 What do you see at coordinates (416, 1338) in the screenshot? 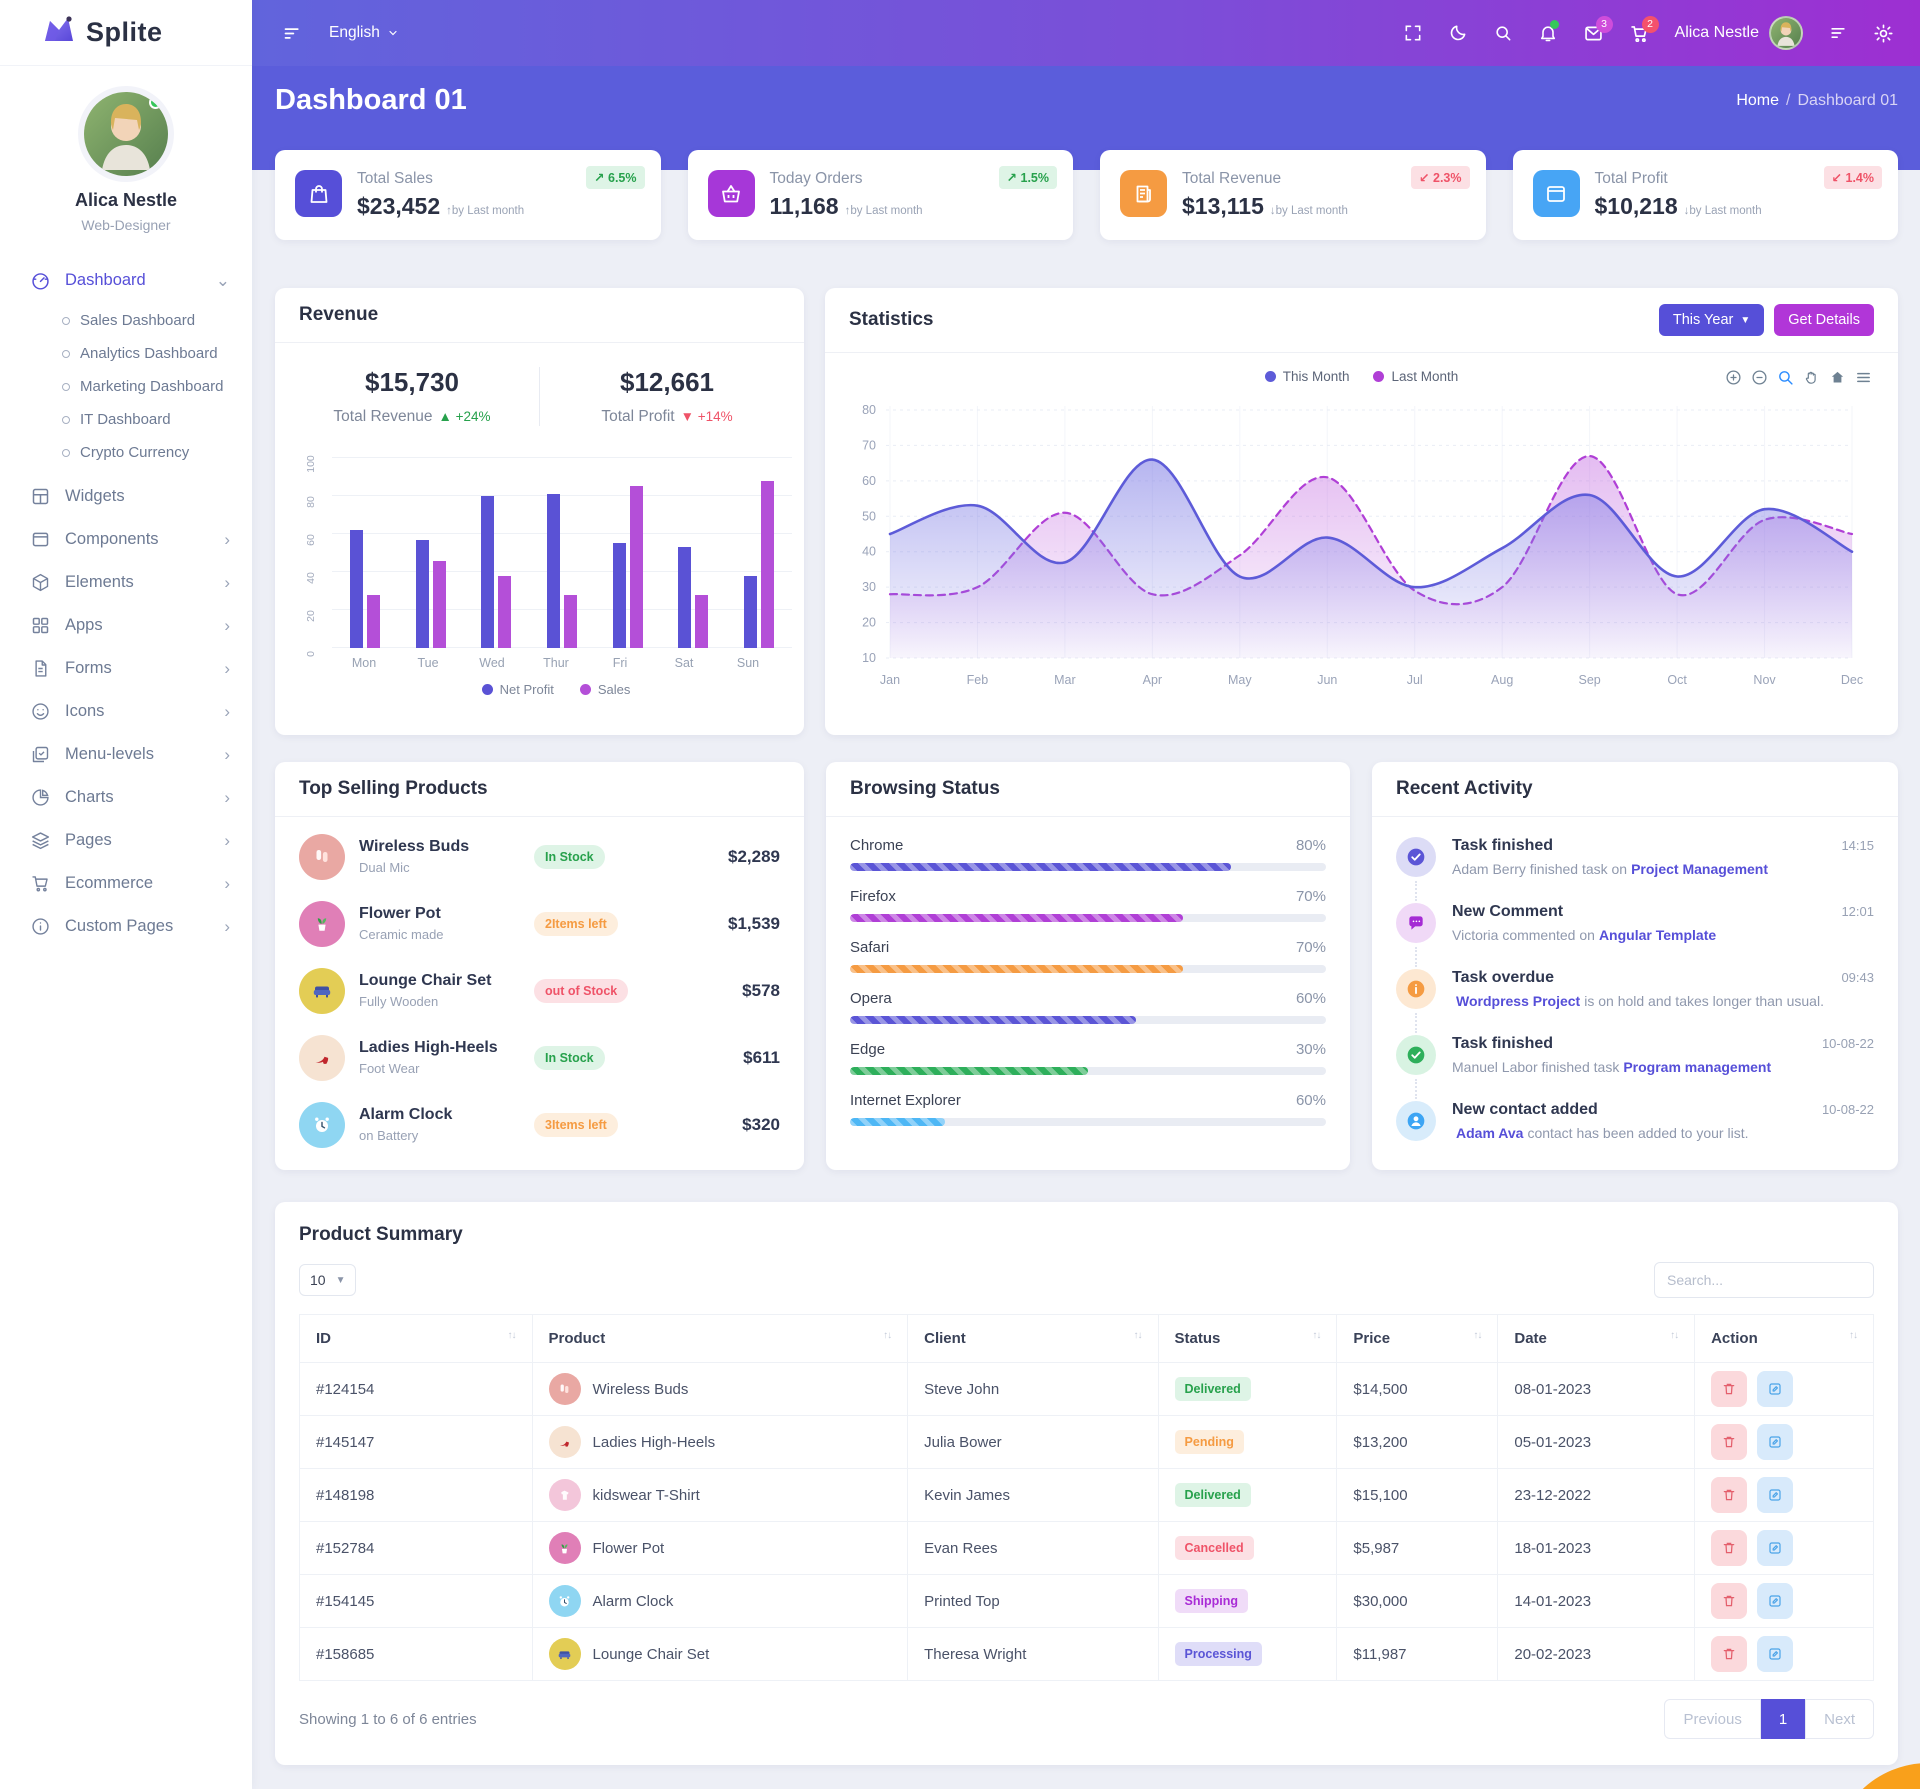
I see `column-header-id: ID ↑↓` at bounding box center [416, 1338].